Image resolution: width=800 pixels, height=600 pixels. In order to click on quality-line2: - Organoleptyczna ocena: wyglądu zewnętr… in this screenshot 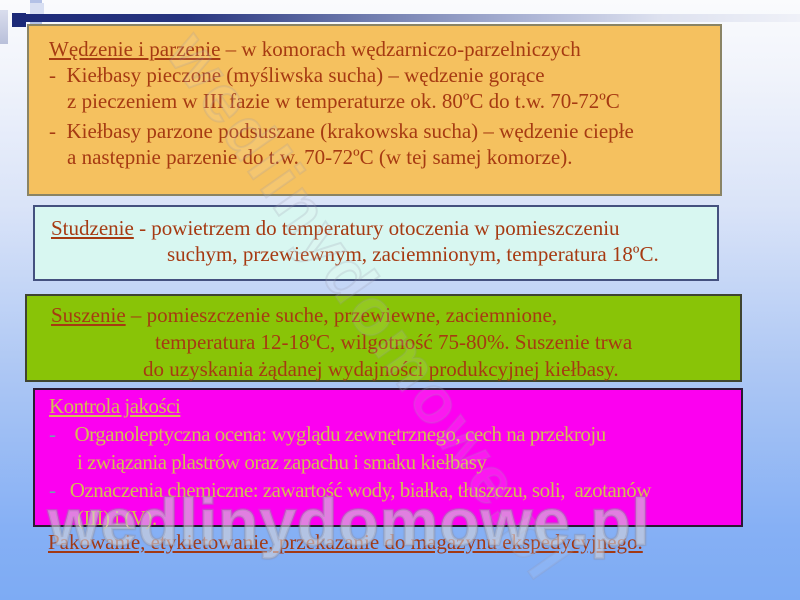, I will do `click(327, 434)`.